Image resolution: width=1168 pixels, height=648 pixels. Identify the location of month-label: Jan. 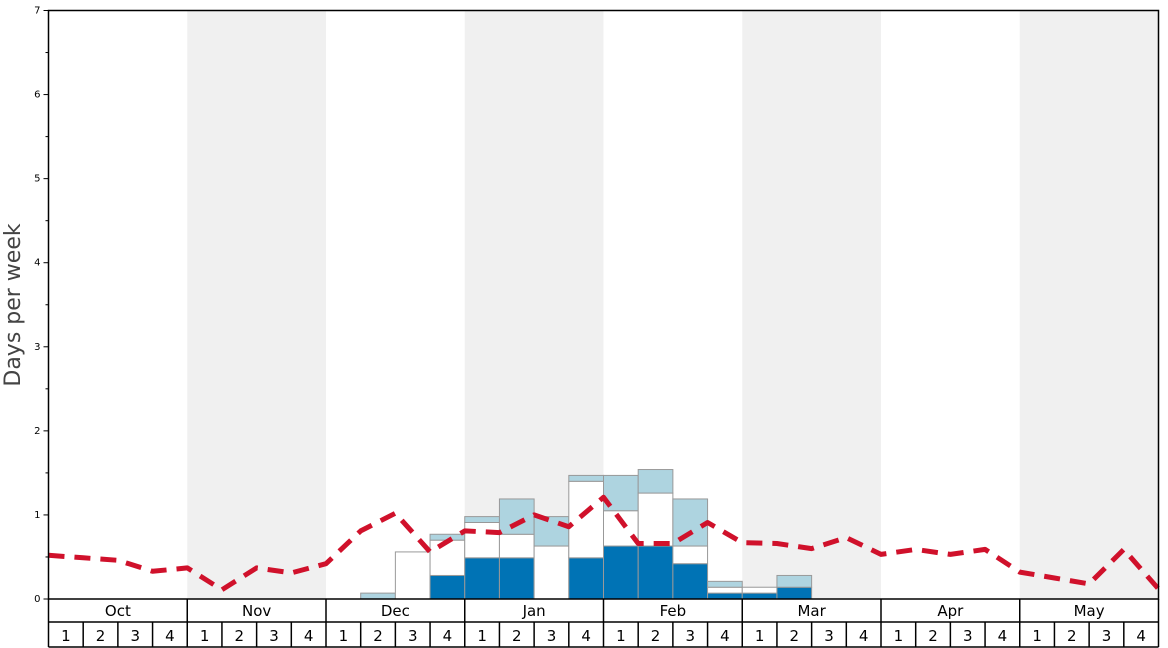
(534, 611).